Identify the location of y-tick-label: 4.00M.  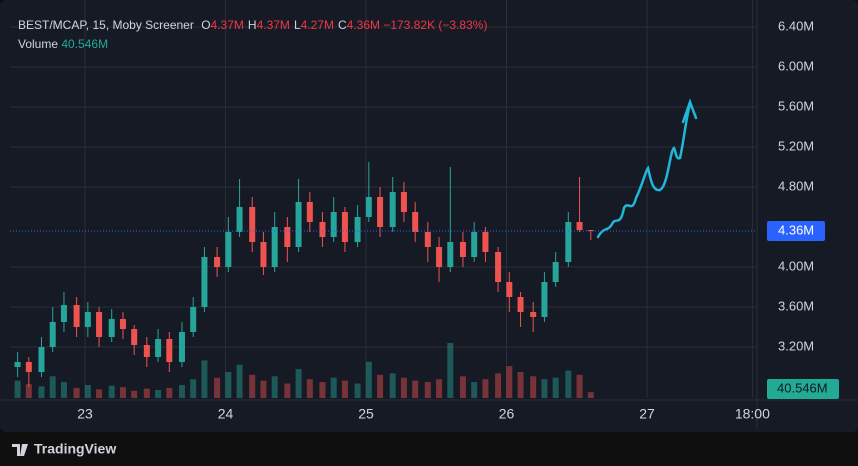
(796, 265).